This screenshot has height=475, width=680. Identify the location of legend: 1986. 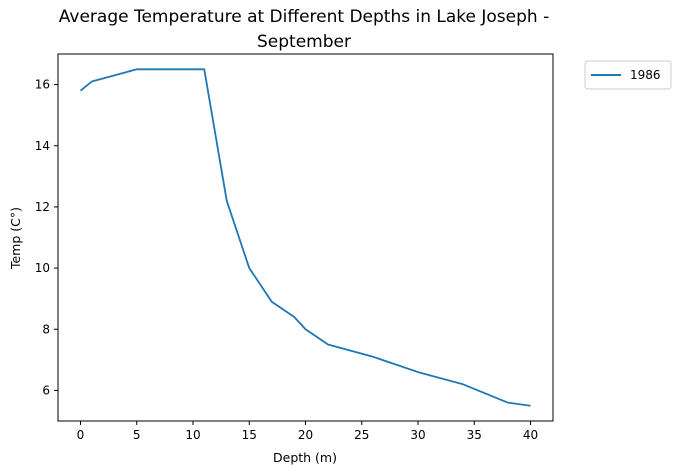
(628, 75).